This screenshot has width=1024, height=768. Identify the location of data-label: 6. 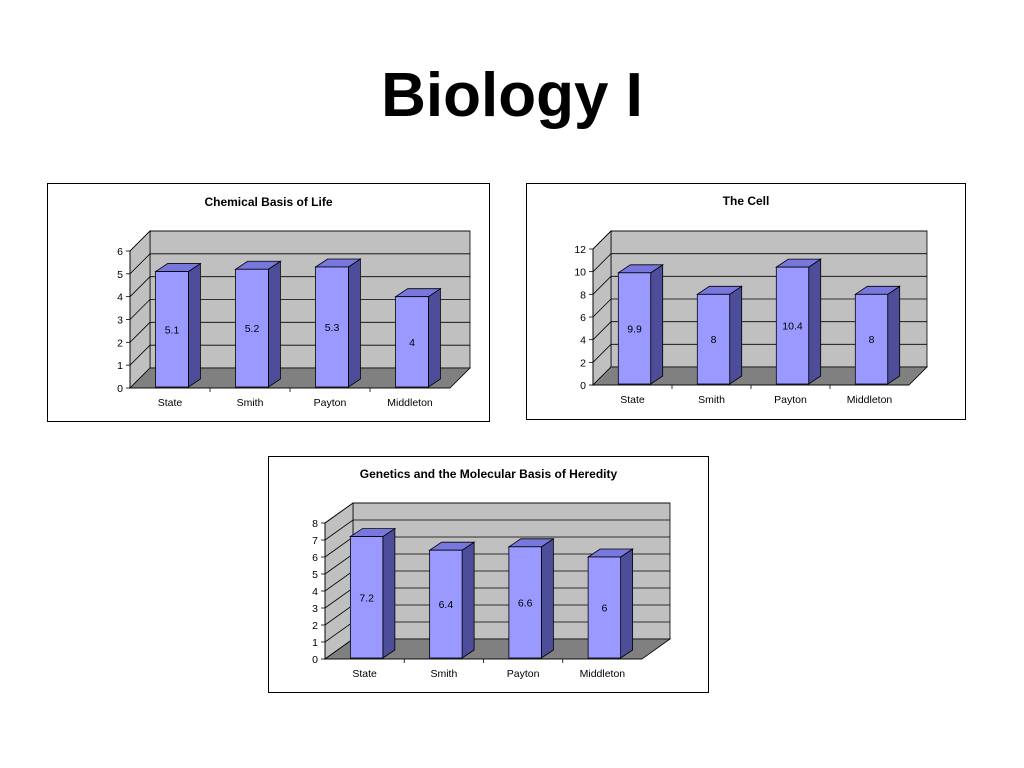
(604, 609).